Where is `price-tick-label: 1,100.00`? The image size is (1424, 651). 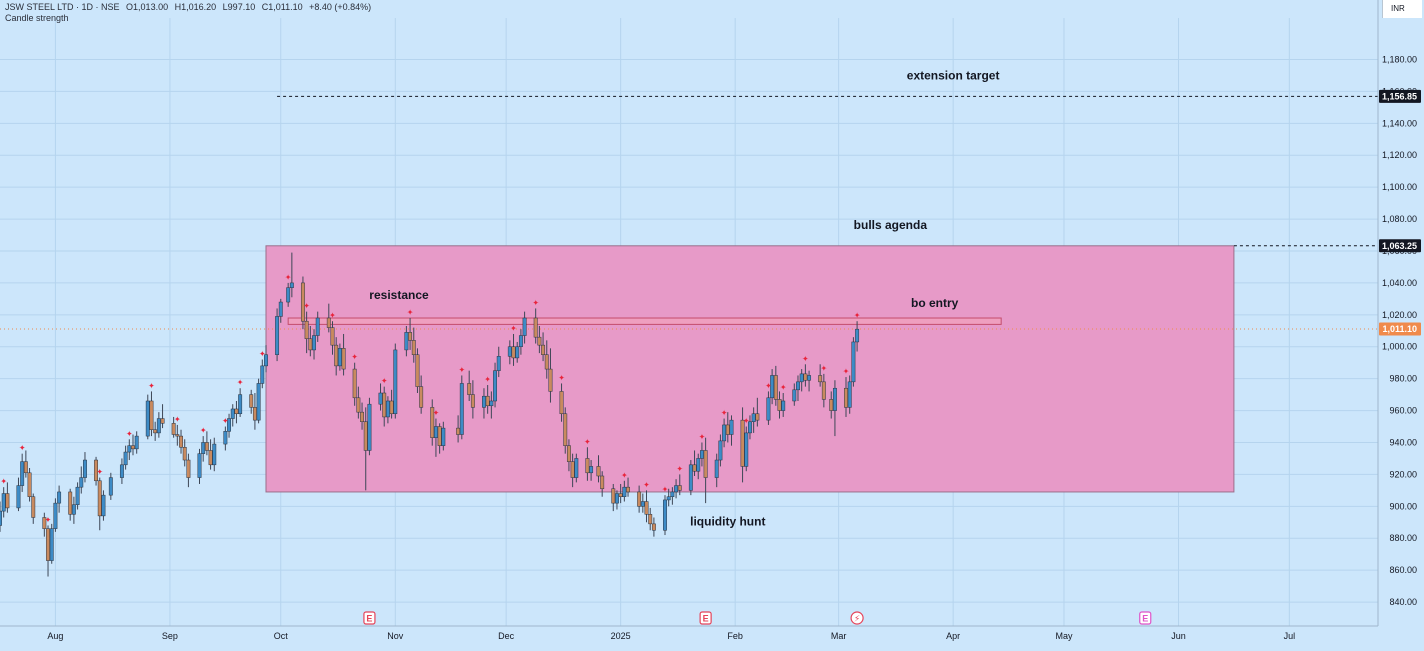 price-tick-label: 1,100.00 is located at coordinates (1399, 187).